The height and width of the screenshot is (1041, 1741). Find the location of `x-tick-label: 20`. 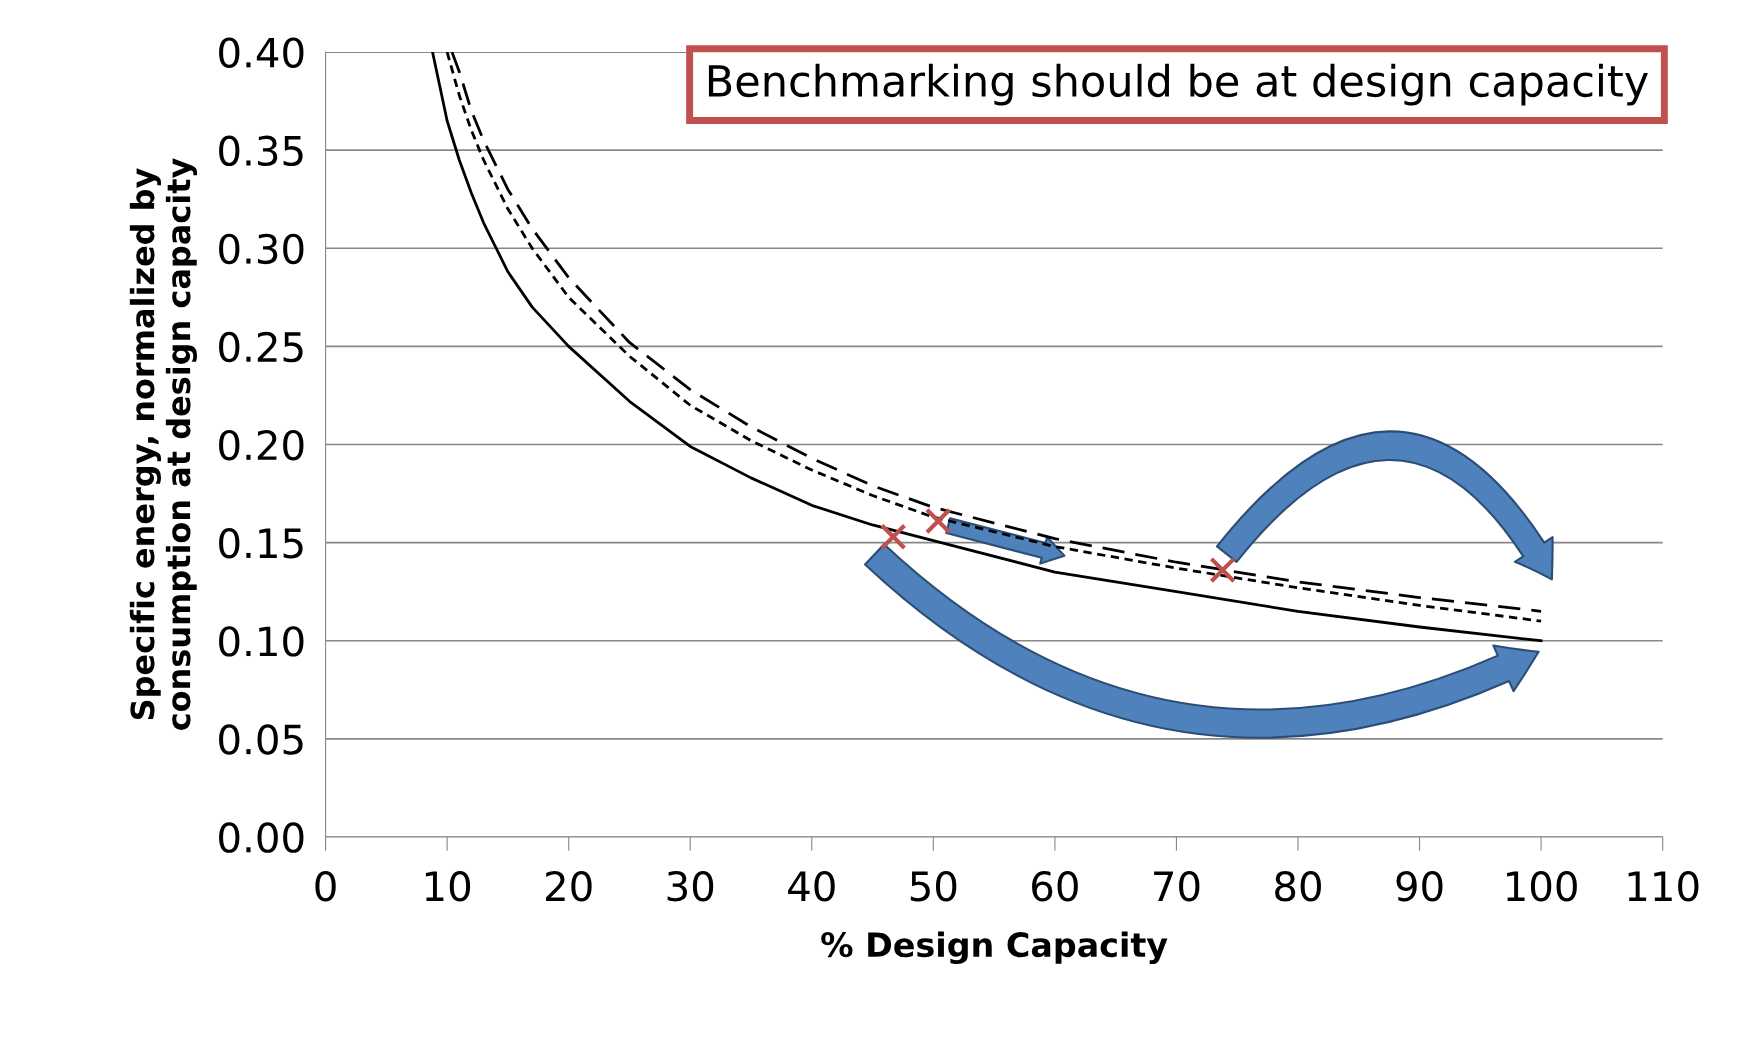

x-tick-label: 20 is located at coordinates (569, 886).